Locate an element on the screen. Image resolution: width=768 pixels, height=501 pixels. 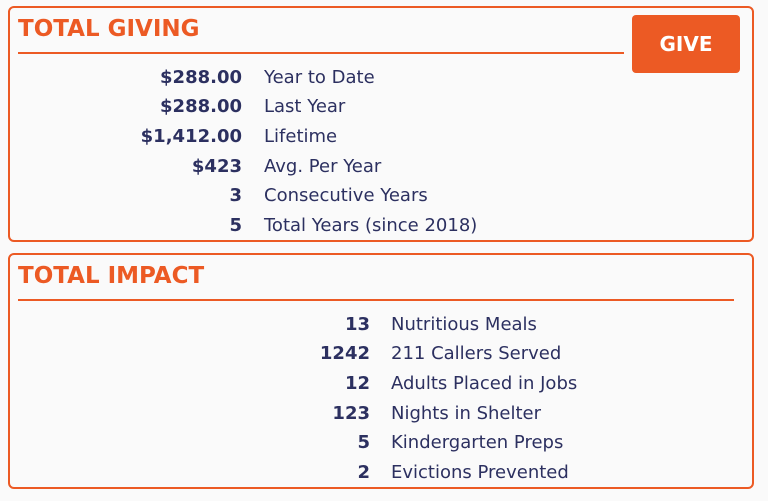
stat-label: Consecutive Years is located at coordinates (346, 196).